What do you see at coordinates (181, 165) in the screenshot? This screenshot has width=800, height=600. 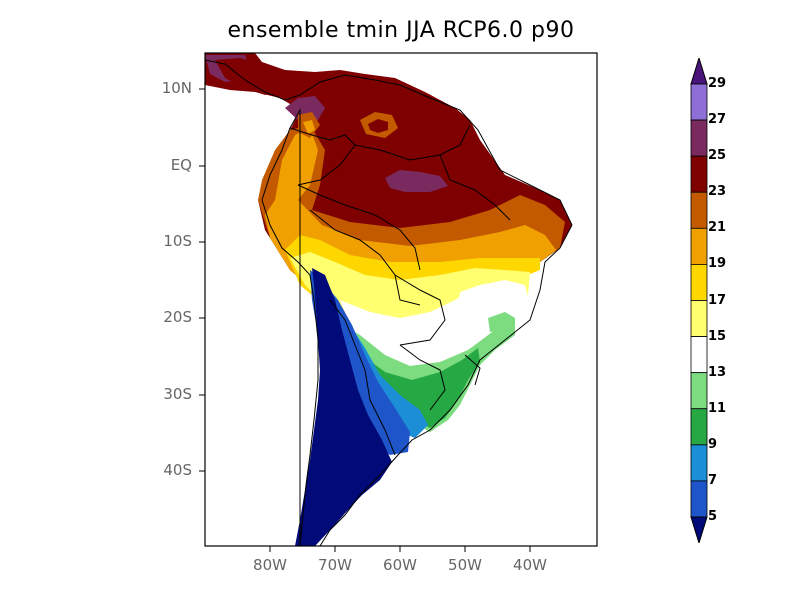 I see `lat-label-eq: EQ` at bounding box center [181, 165].